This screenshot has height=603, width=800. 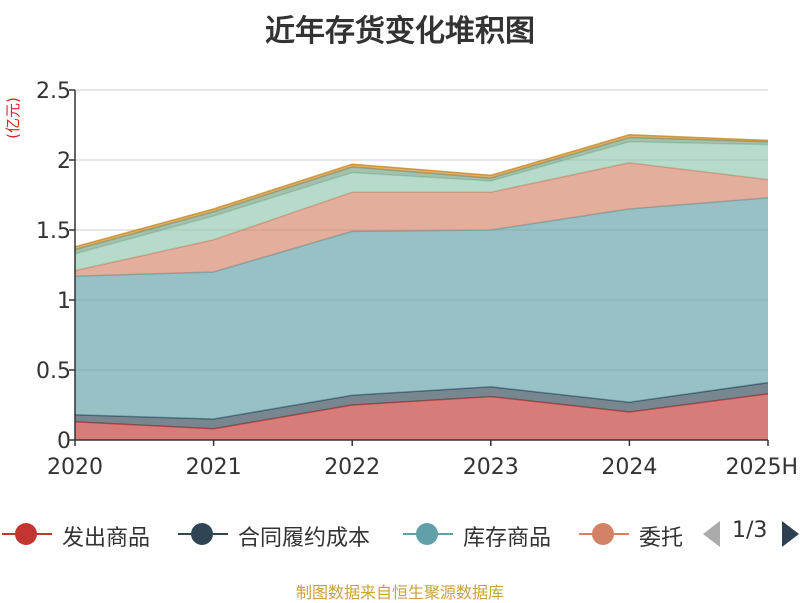 I want to click on legend-next-page-icon, so click(x=790, y=534).